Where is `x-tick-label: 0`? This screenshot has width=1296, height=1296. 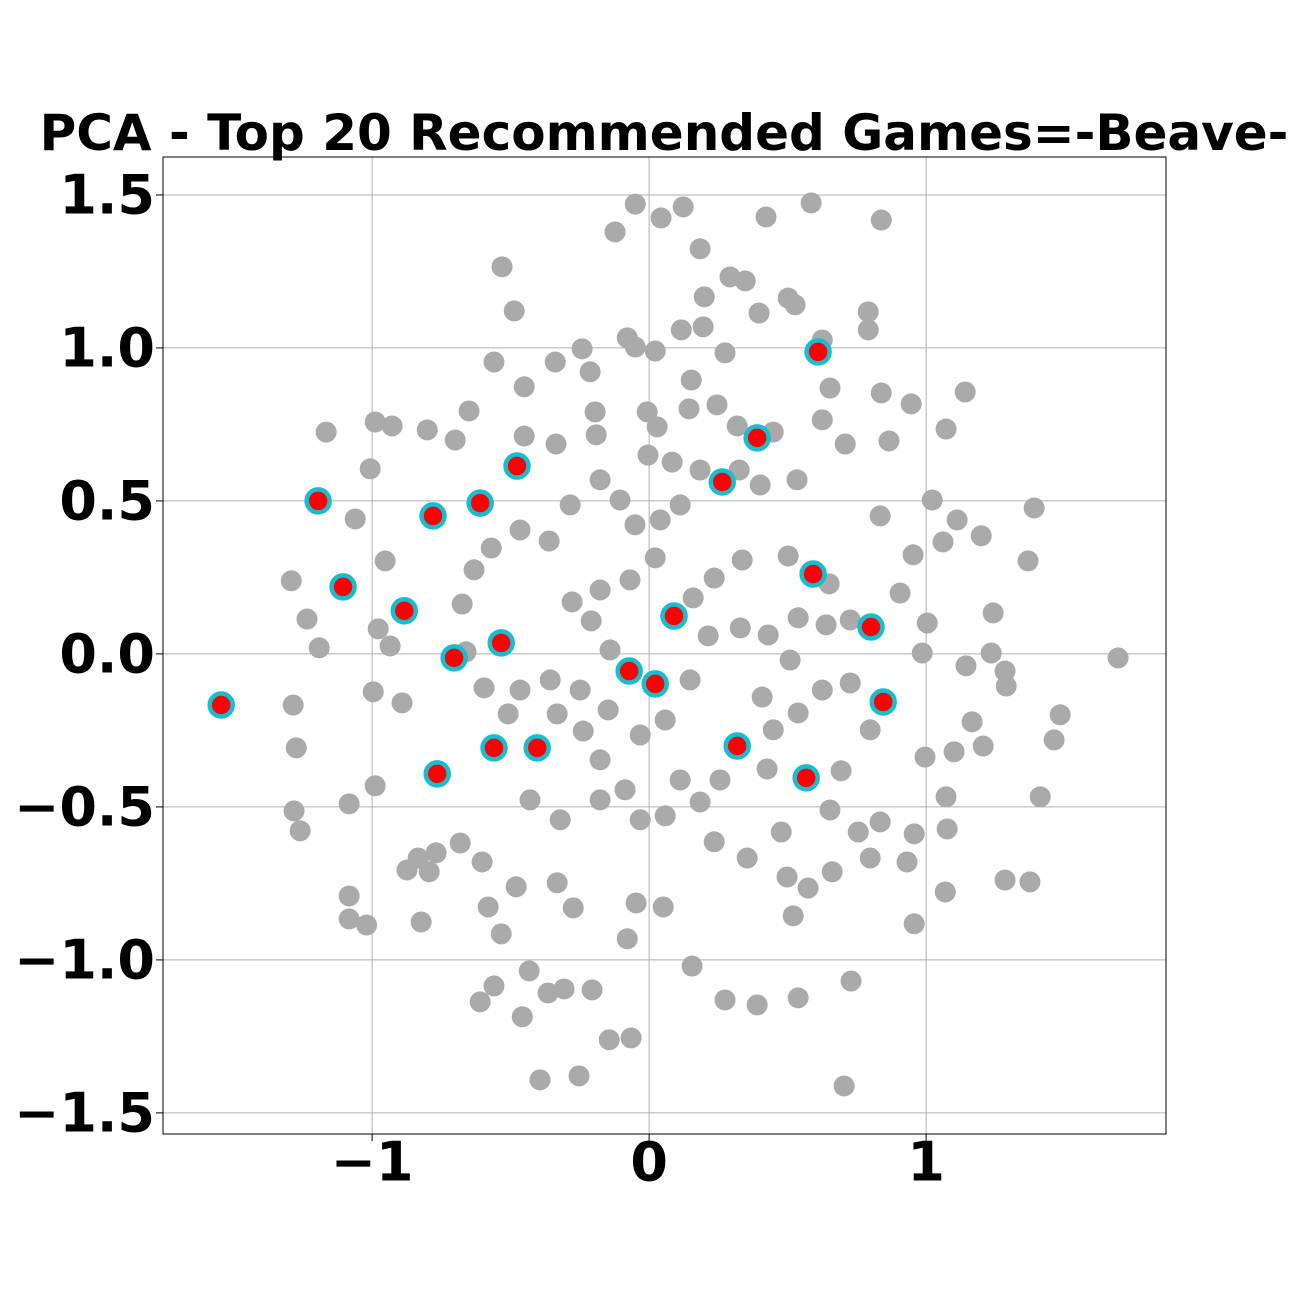
x-tick-label: 0 is located at coordinates (649, 1162).